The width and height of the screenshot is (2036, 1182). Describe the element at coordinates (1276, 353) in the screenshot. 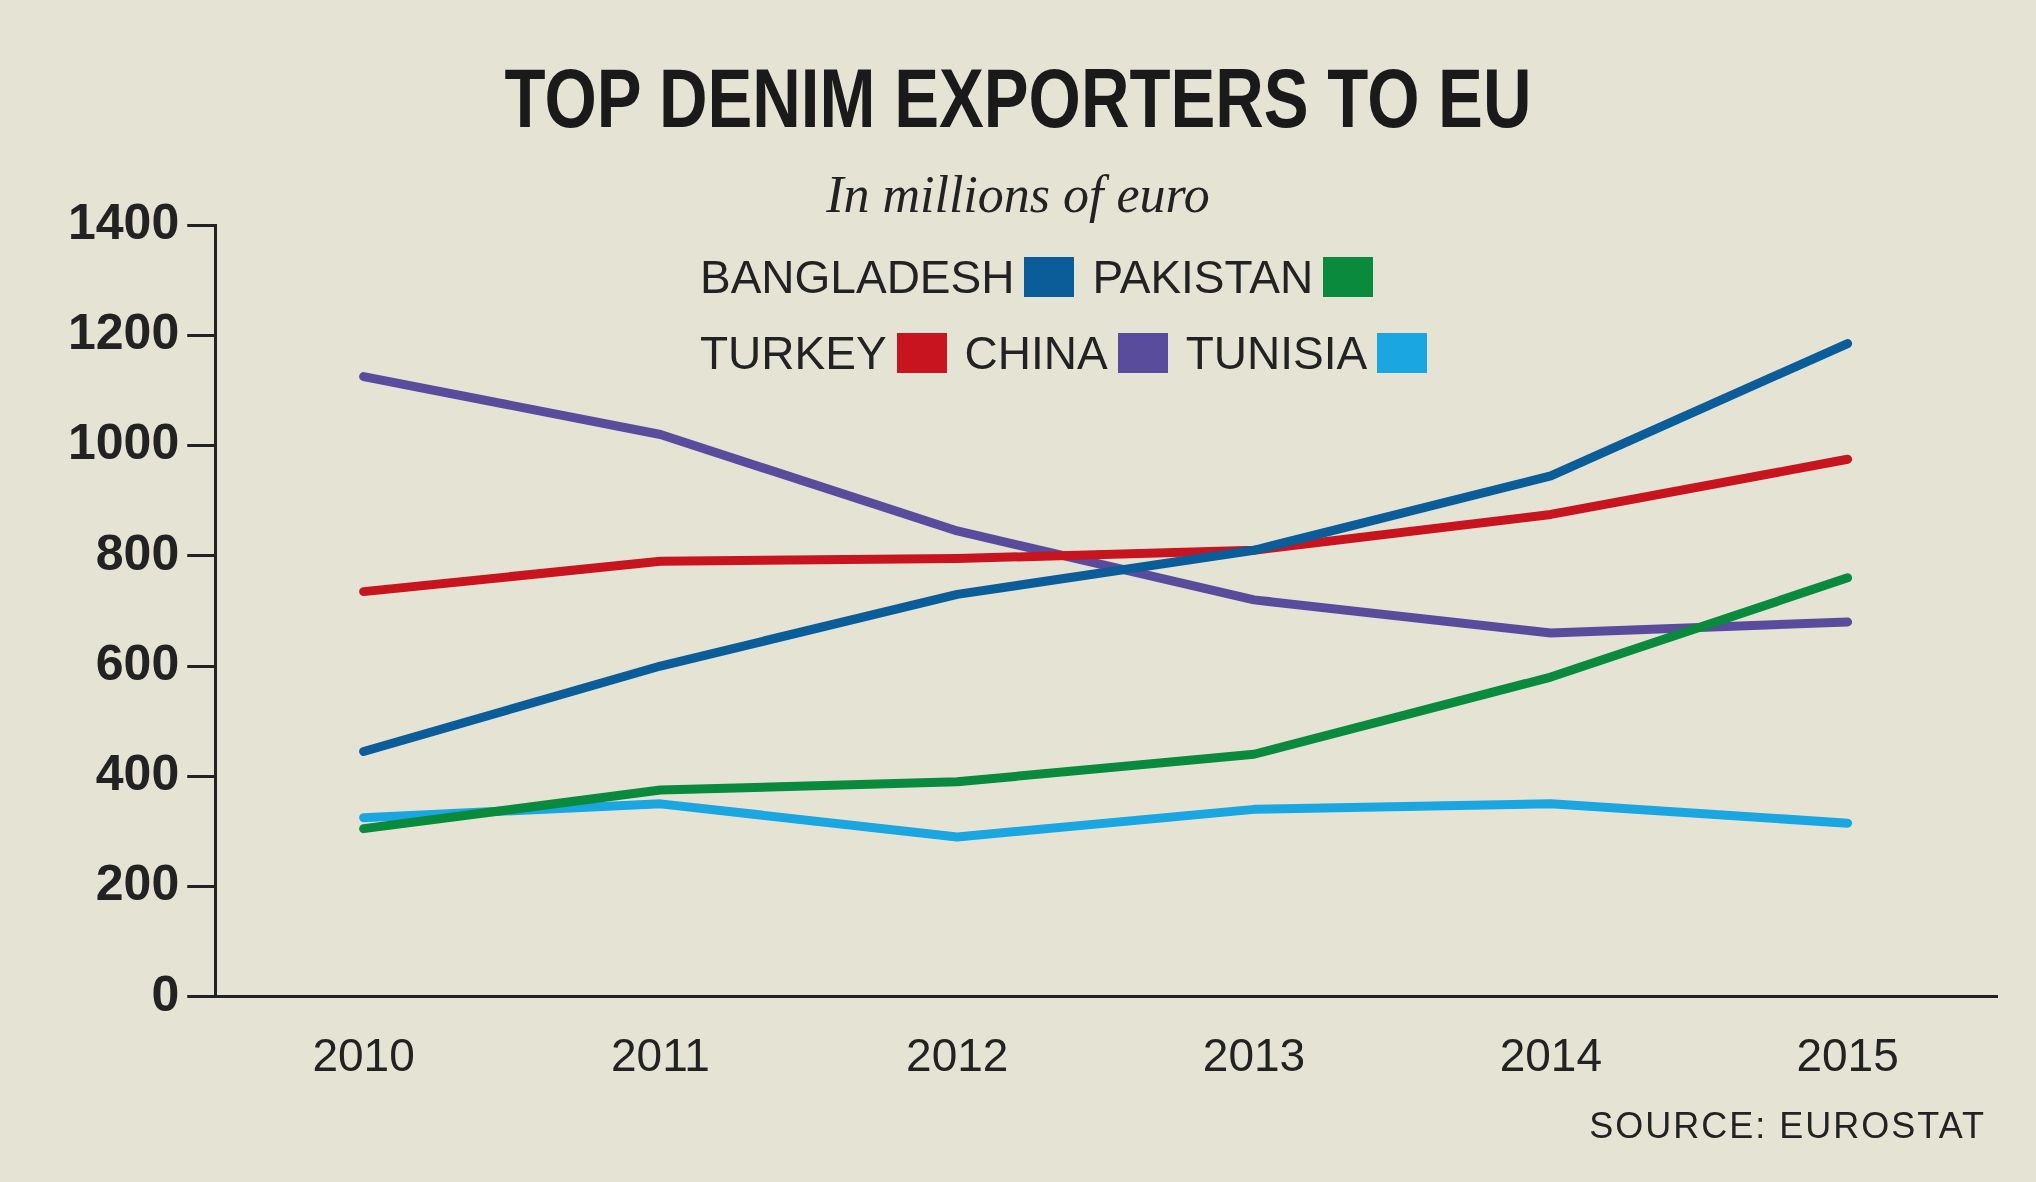

I see `legend-label: TUNISIA` at that location.